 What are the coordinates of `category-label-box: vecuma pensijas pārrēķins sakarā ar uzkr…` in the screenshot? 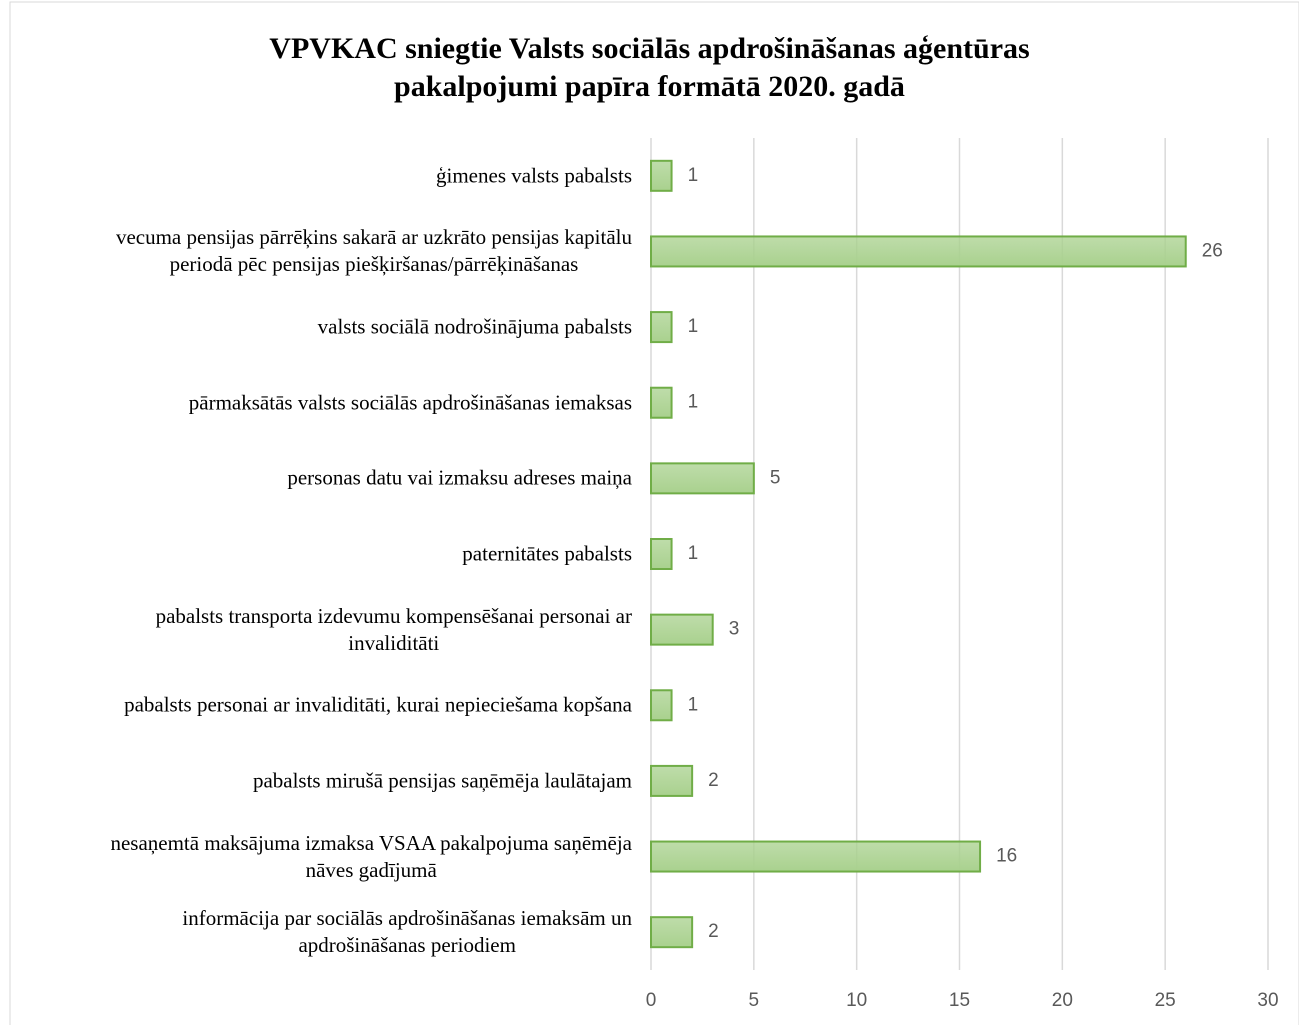 It's located at (323, 251).